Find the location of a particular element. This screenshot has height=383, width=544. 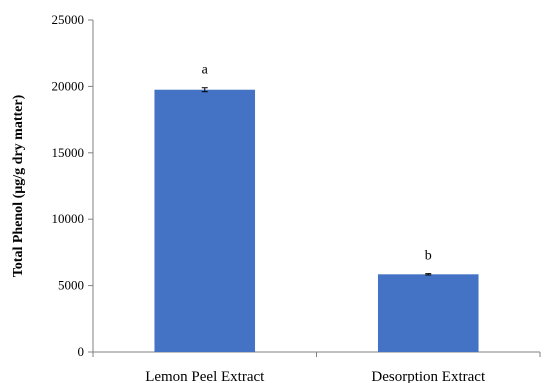

x-axis-labels: Lemon Peel Extract Desorption Extract is located at coordinates (315, 376).